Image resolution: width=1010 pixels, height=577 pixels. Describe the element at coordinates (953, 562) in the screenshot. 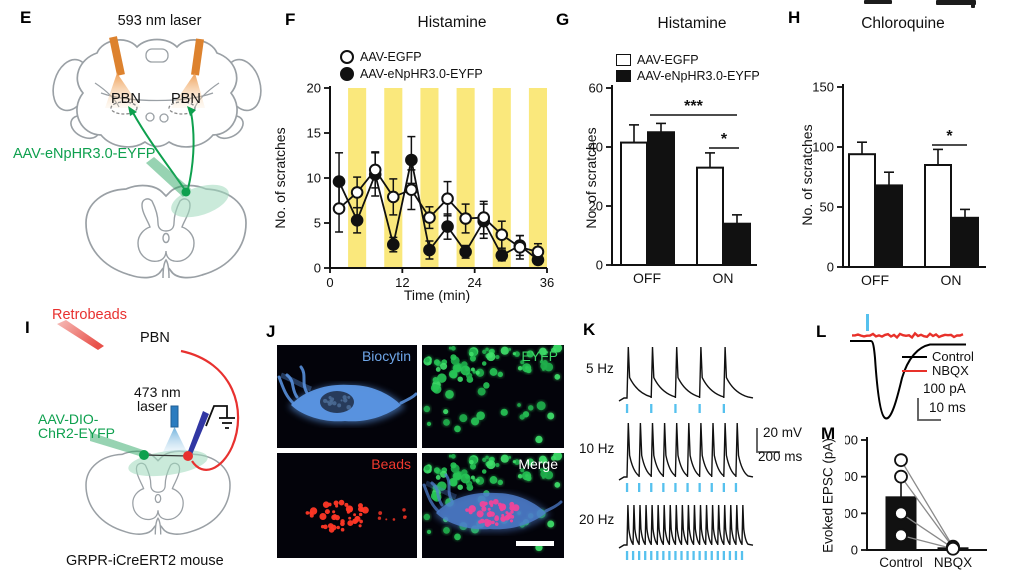

I see `svg-text: NBQX` at that location.